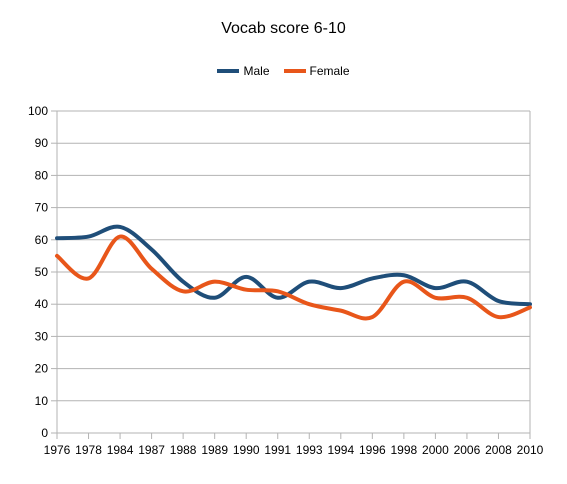 The image size is (567, 484). What do you see at coordinates (309, 450) in the screenshot?
I see `x-tick-label-1993: 1993` at bounding box center [309, 450].